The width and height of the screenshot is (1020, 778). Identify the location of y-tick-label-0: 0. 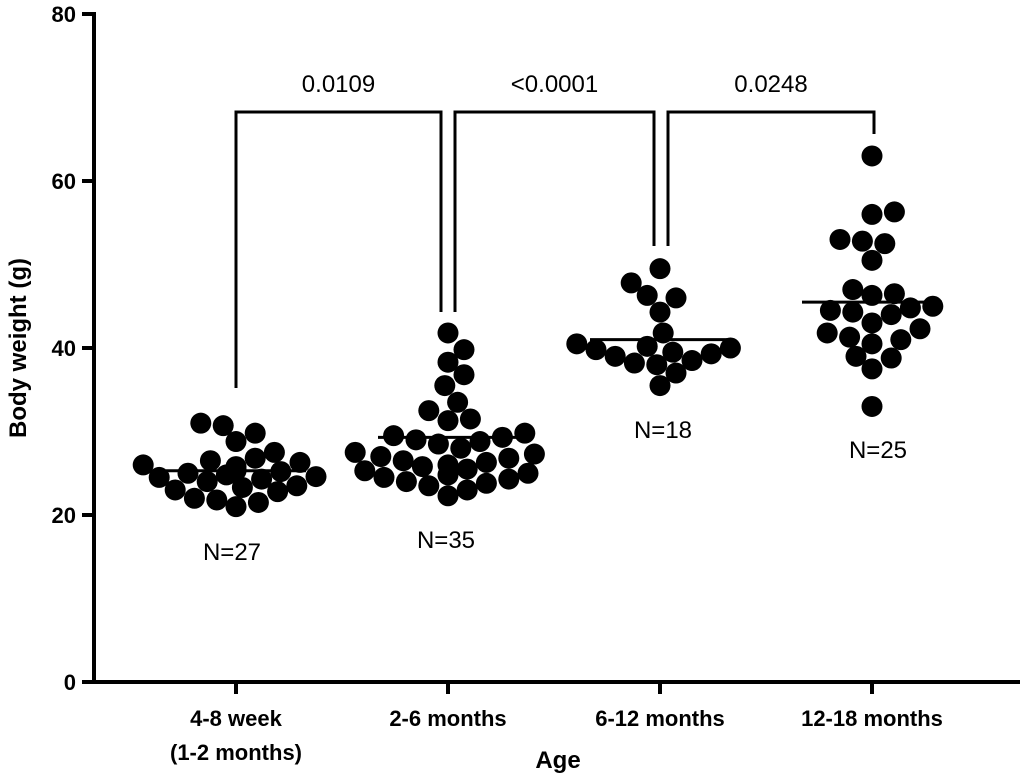
(70, 682).